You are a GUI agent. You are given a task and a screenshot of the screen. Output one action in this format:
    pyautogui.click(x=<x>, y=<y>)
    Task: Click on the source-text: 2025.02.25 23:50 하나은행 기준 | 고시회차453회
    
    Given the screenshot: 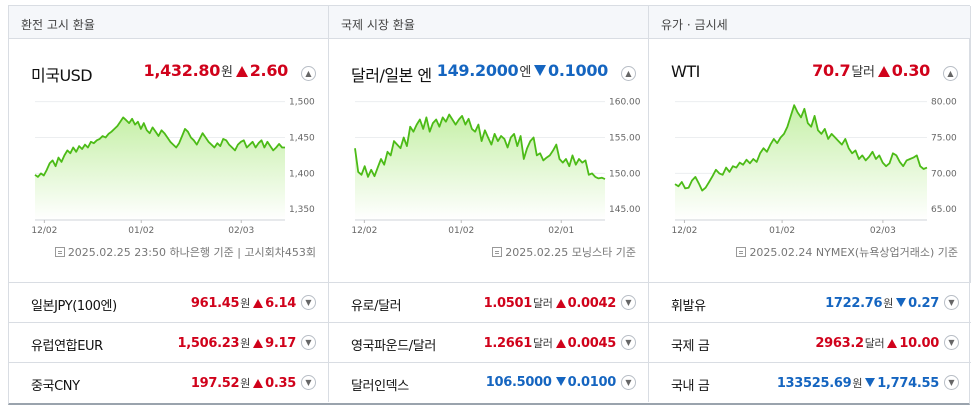 What is the action you would take?
    pyautogui.click(x=191, y=252)
    